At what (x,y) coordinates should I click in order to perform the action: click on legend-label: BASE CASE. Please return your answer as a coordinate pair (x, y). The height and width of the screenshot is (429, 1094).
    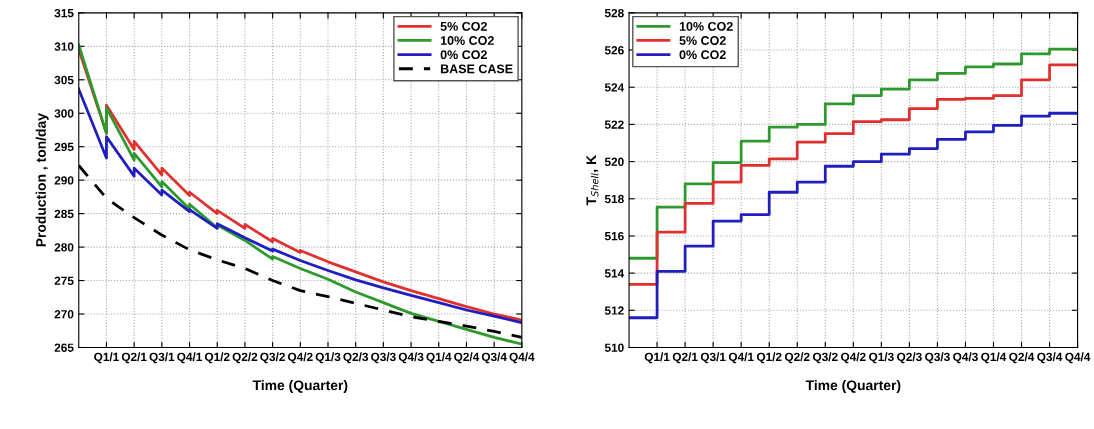
    Looking at the image, I should click on (476, 69).